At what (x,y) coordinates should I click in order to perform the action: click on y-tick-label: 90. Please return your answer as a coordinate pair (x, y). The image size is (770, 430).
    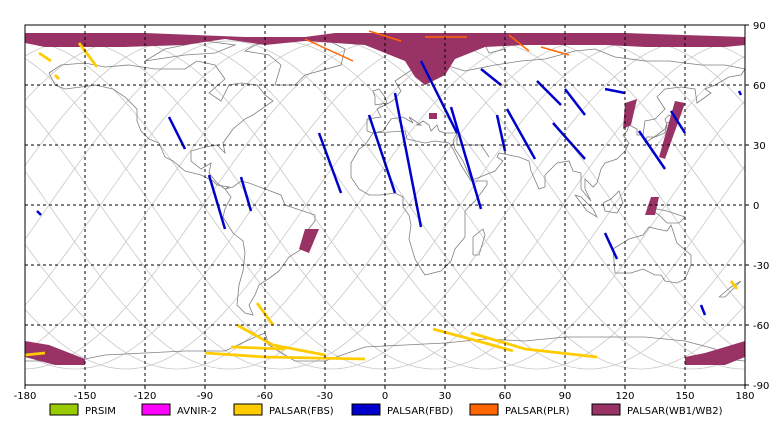
    Looking at the image, I should click on (759, 26).